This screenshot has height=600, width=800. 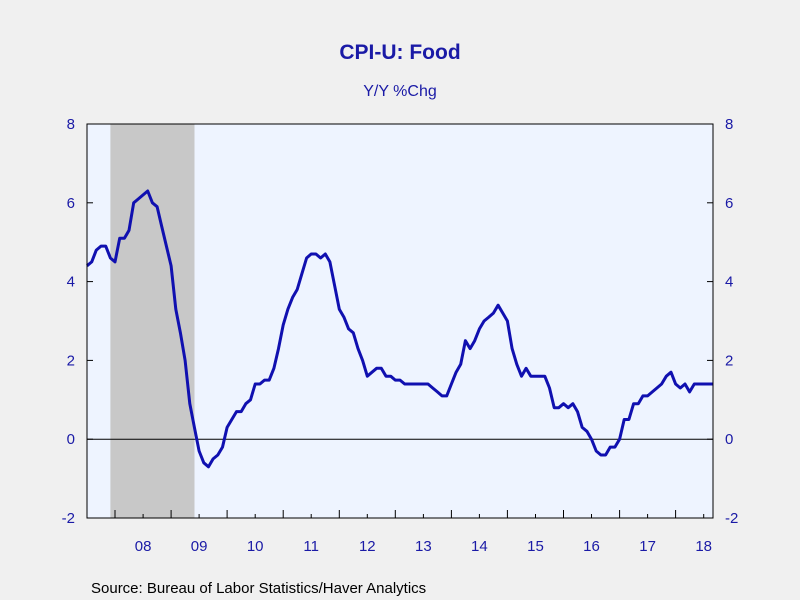 What do you see at coordinates (199, 546) in the screenshot?
I see `x-tick-label: 09` at bounding box center [199, 546].